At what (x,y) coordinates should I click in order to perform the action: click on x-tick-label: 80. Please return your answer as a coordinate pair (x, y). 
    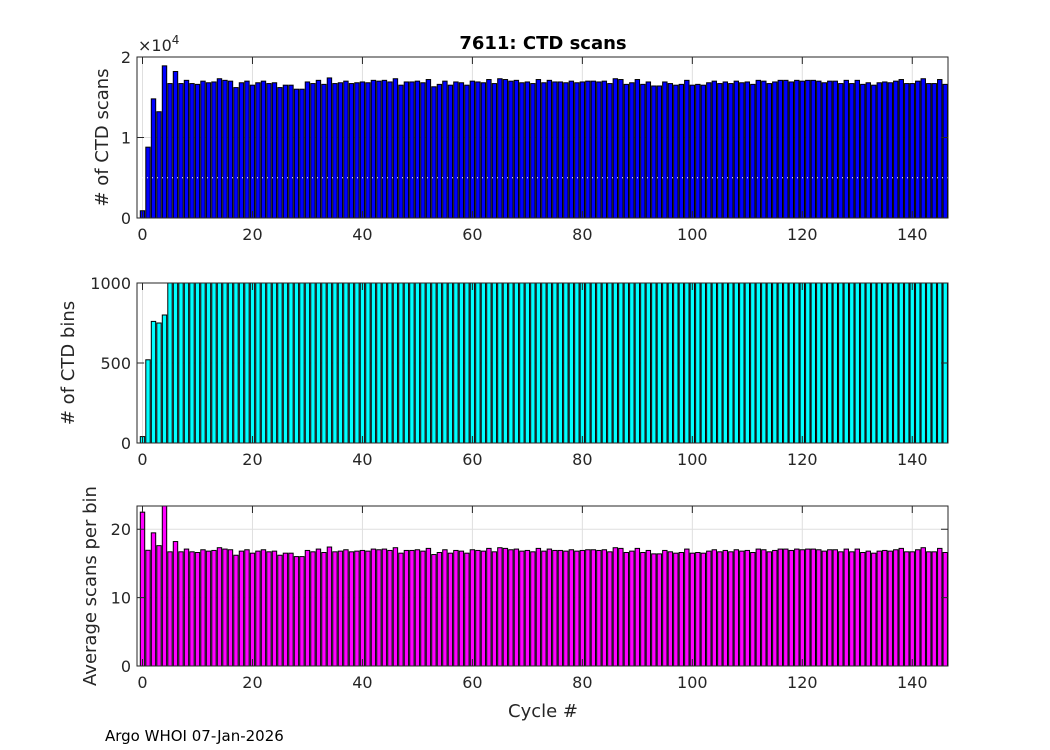
    Looking at the image, I should click on (582, 234).